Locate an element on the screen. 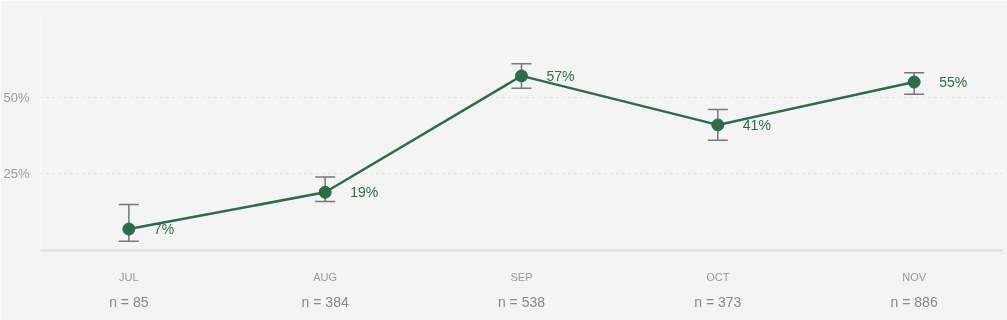 This screenshot has width=1007, height=320. data-label: 55% is located at coordinates (953, 82).